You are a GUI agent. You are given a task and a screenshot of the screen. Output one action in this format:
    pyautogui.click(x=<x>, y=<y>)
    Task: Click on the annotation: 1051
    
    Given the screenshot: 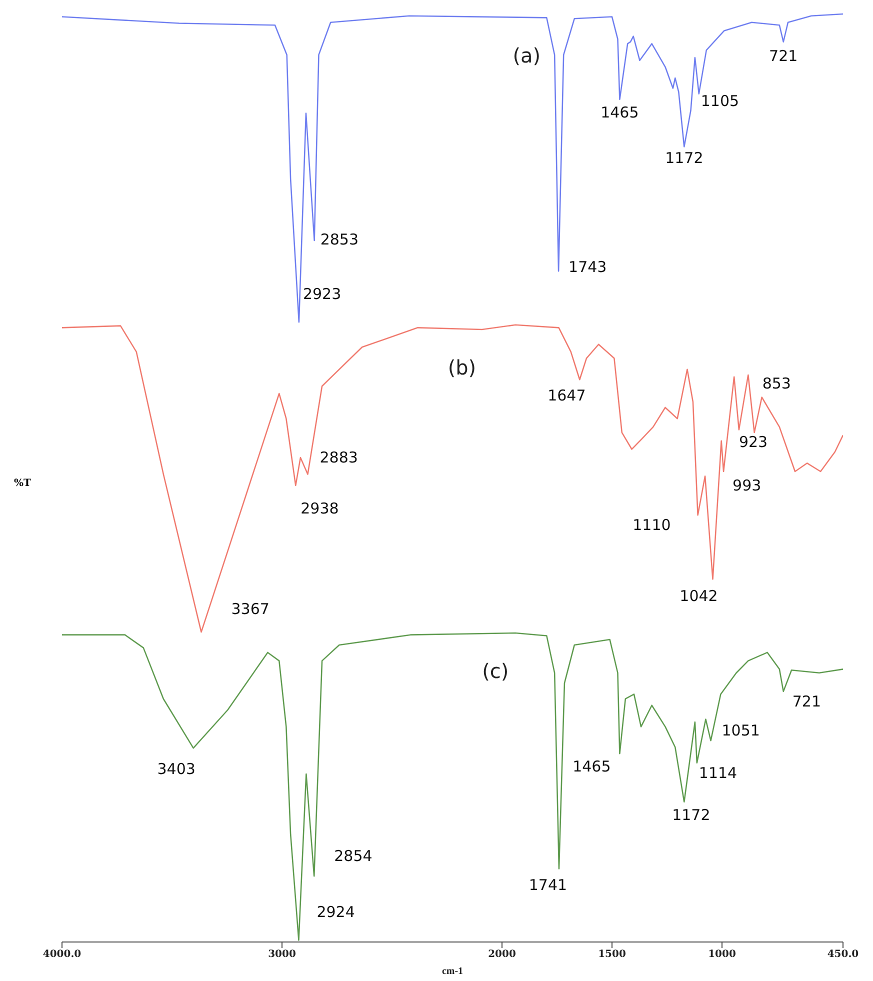 What is the action you would take?
    pyautogui.click(x=741, y=731)
    